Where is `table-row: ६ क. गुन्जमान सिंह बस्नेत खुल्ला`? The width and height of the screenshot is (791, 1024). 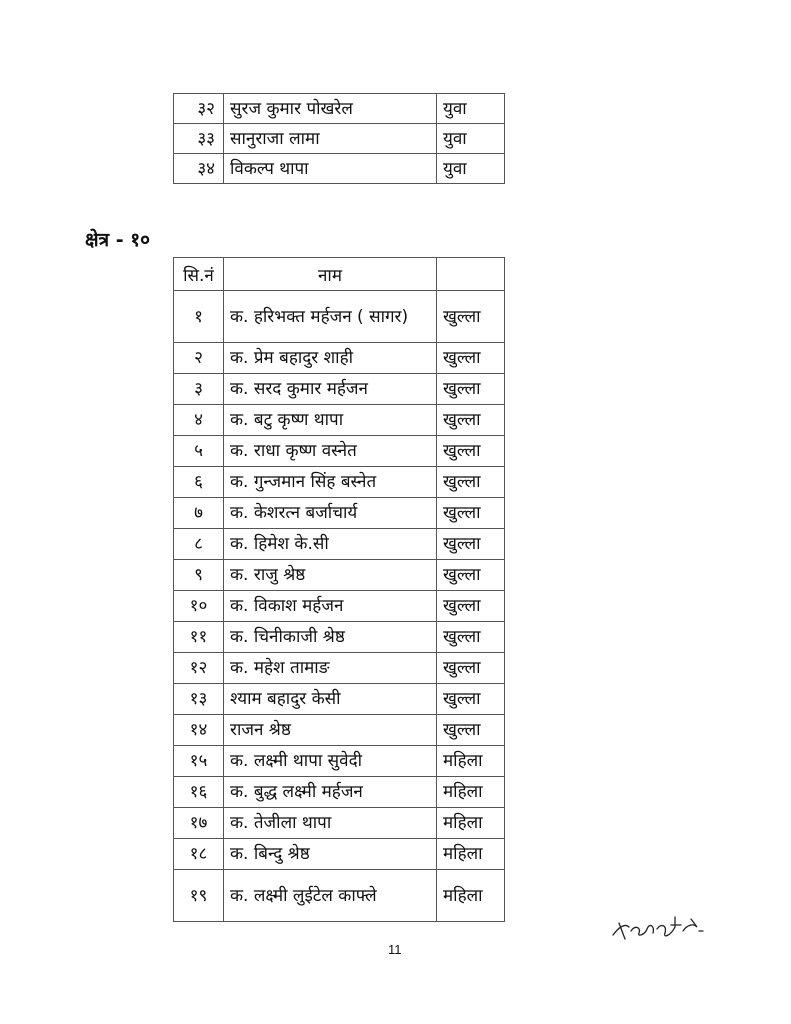 table-row: ६ क. गुन्जमान सिंह बस्नेत खुल्ला is located at coordinates (339, 482).